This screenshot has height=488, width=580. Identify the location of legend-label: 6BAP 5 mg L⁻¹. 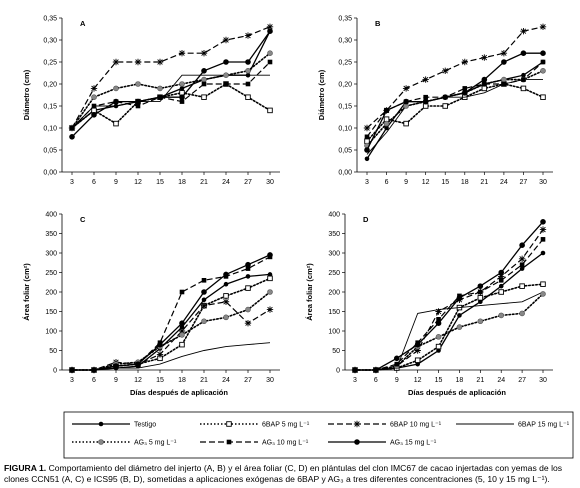
(286, 425).